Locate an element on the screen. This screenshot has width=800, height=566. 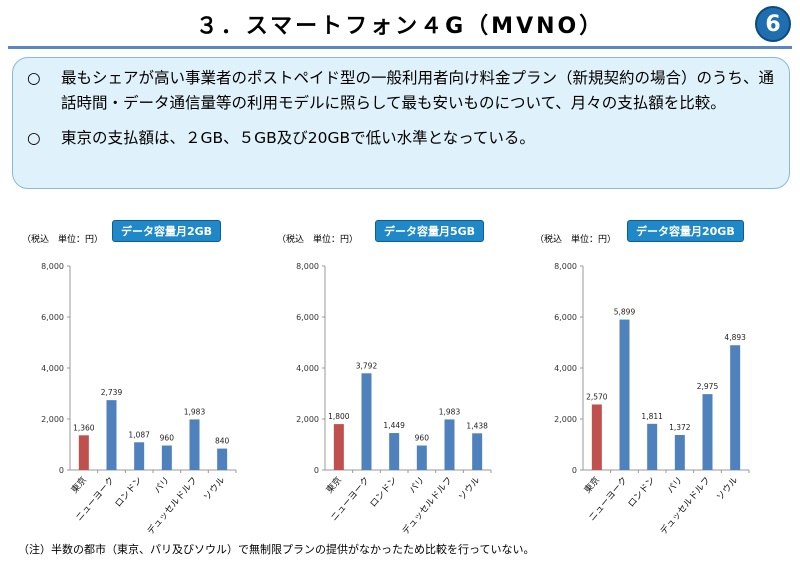
data-label: 2,570 is located at coordinates (597, 396).